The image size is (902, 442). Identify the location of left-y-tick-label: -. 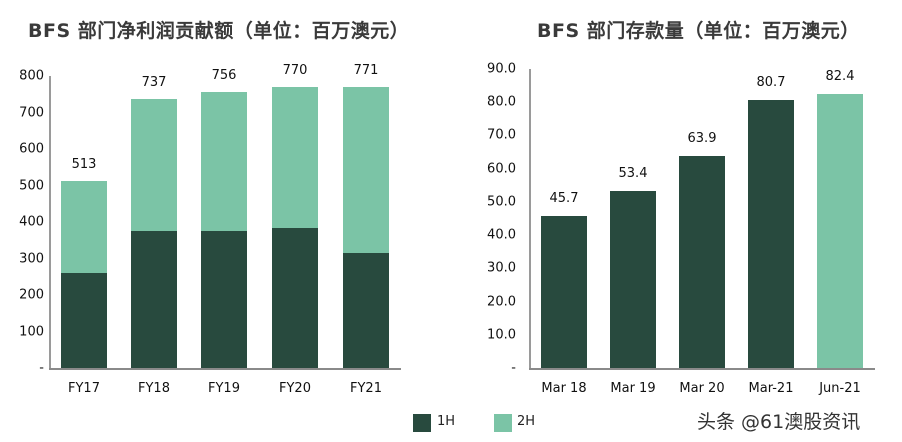
(41, 368).